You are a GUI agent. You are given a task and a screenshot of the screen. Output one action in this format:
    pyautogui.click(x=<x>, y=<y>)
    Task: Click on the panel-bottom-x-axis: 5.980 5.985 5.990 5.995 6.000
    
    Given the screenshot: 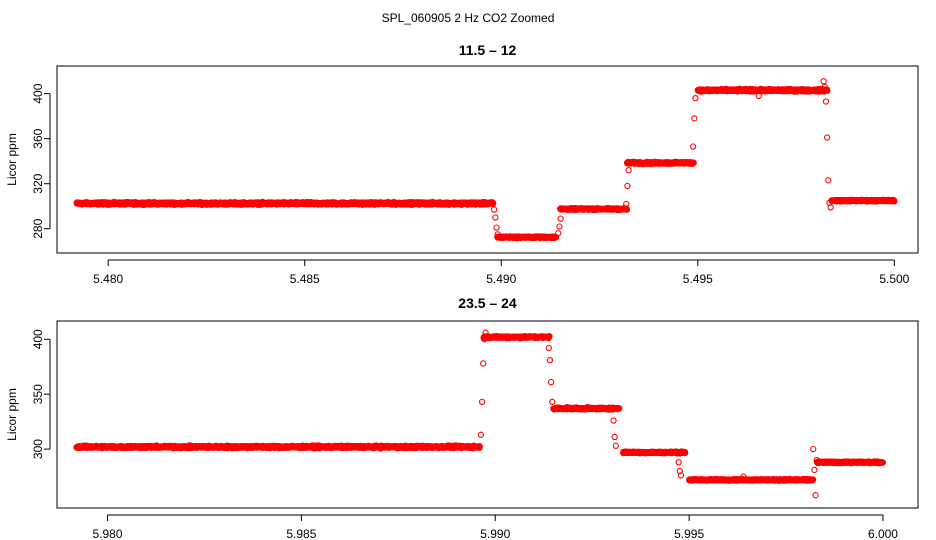 What is the action you would take?
    pyautogui.click(x=495, y=527)
    